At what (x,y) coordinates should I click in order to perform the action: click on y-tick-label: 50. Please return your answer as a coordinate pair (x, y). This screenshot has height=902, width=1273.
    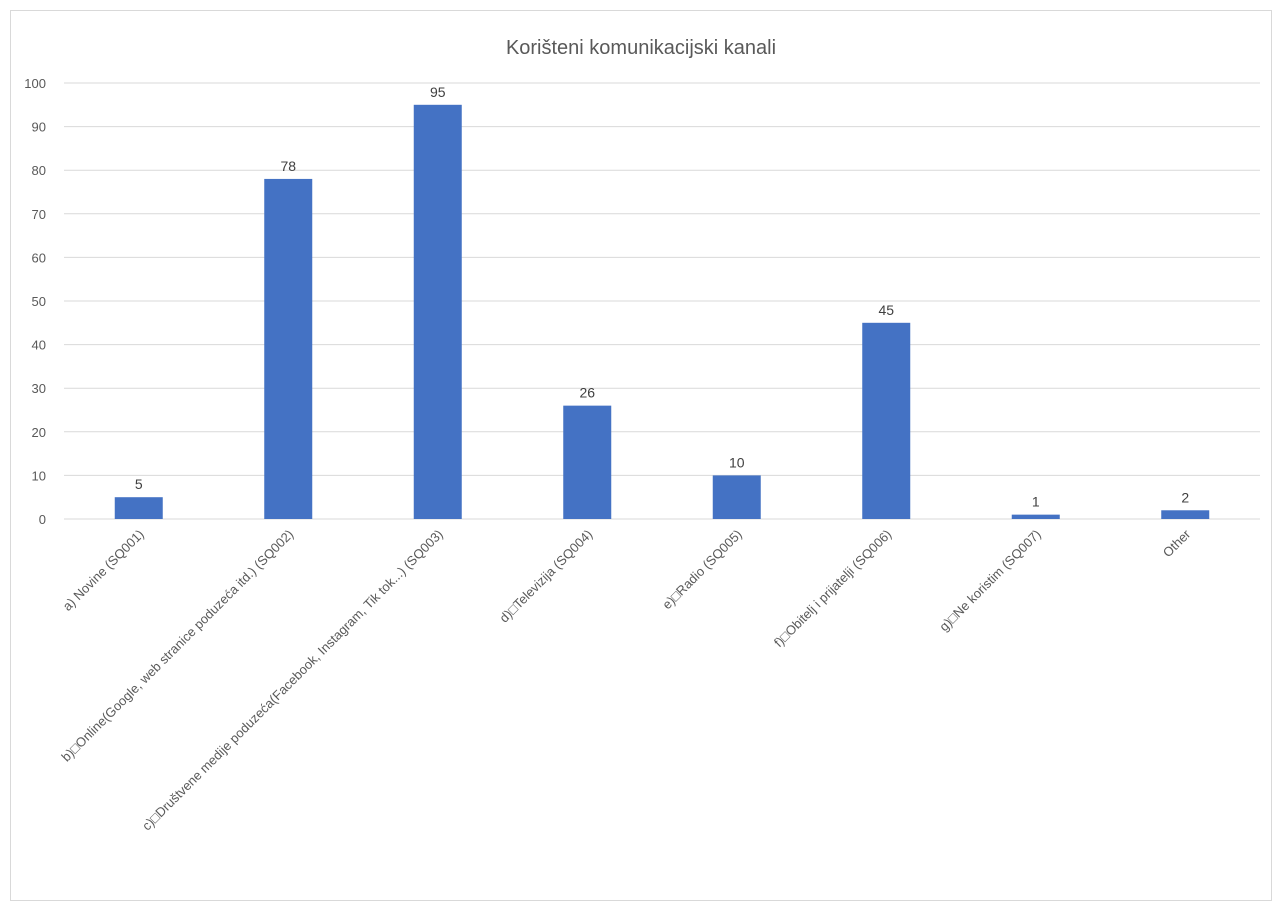
    Looking at the image, I should click on (39, 301).